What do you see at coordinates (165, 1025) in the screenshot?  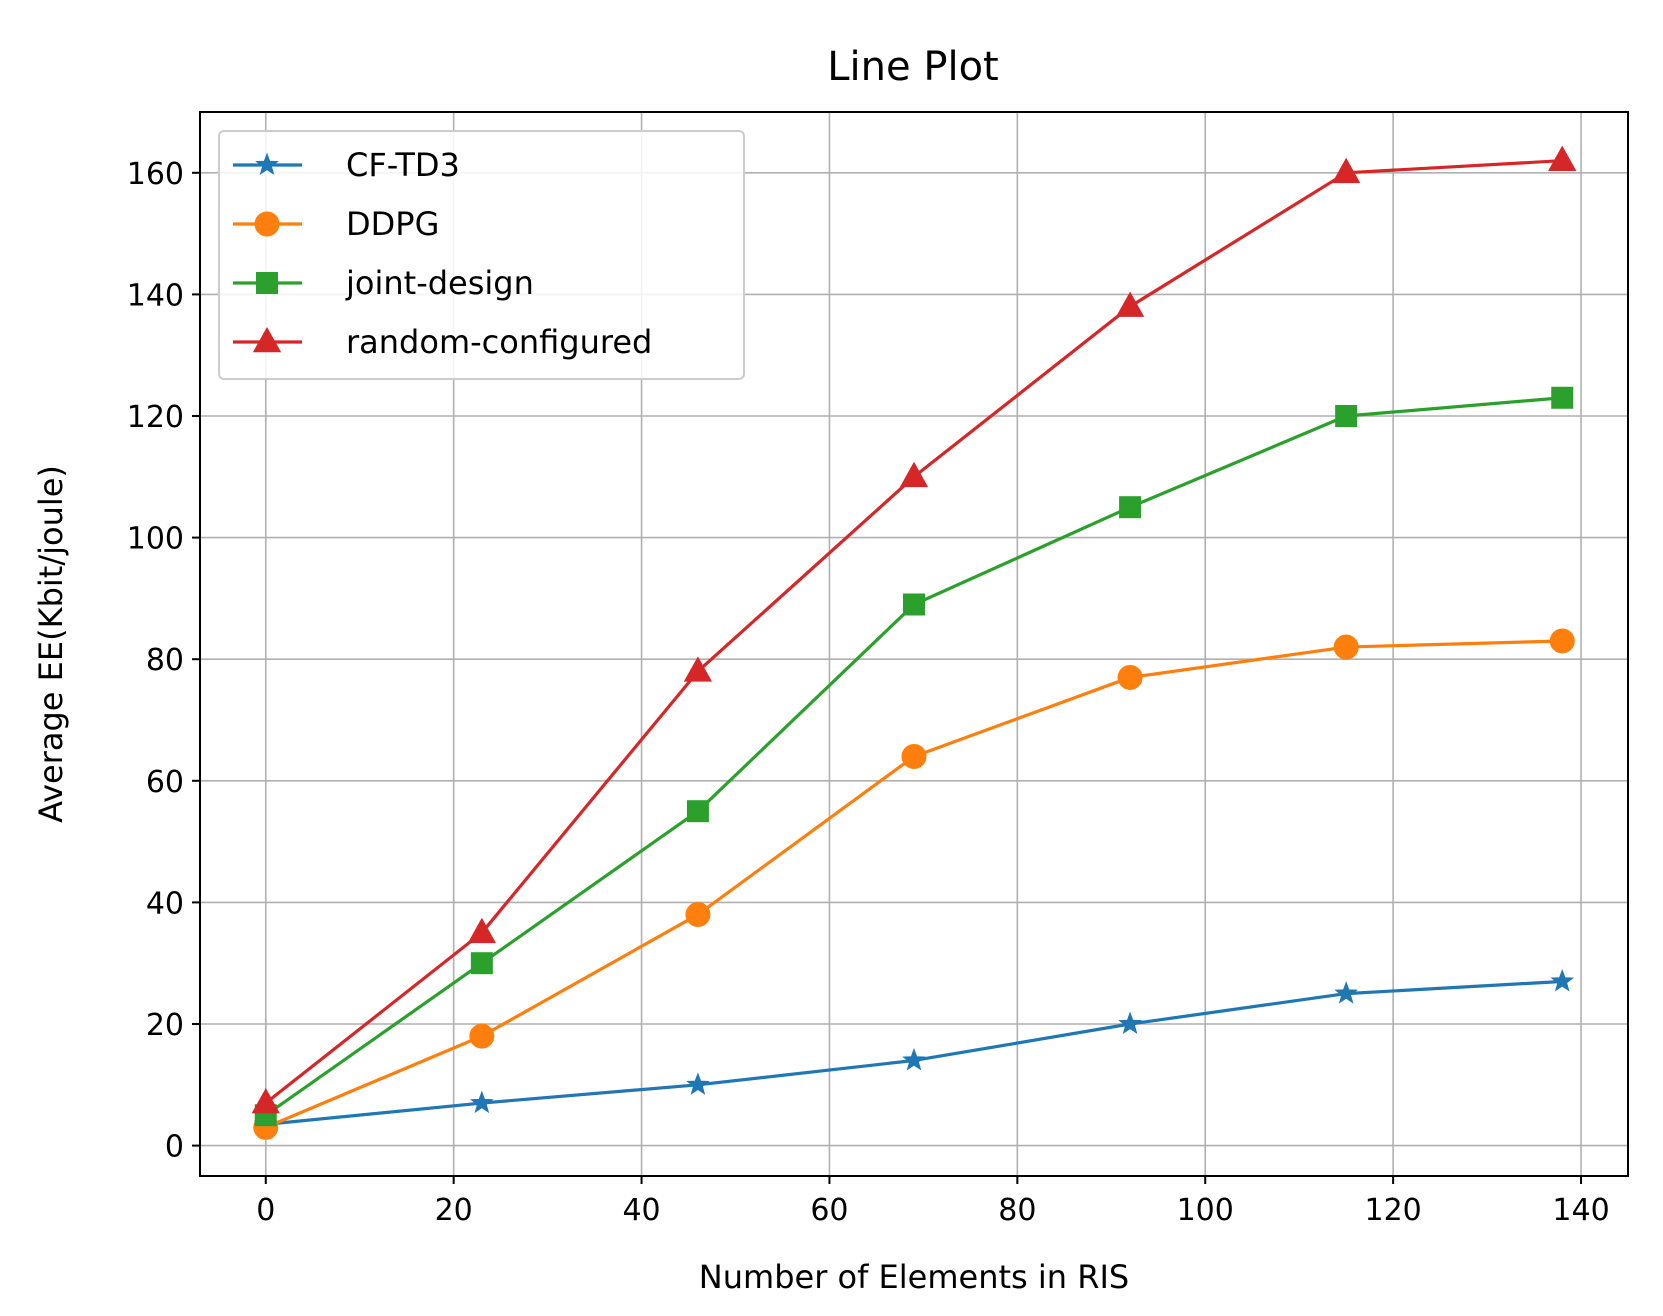 I see `y-tick-label: 20` at bounding box center [165, 1025].